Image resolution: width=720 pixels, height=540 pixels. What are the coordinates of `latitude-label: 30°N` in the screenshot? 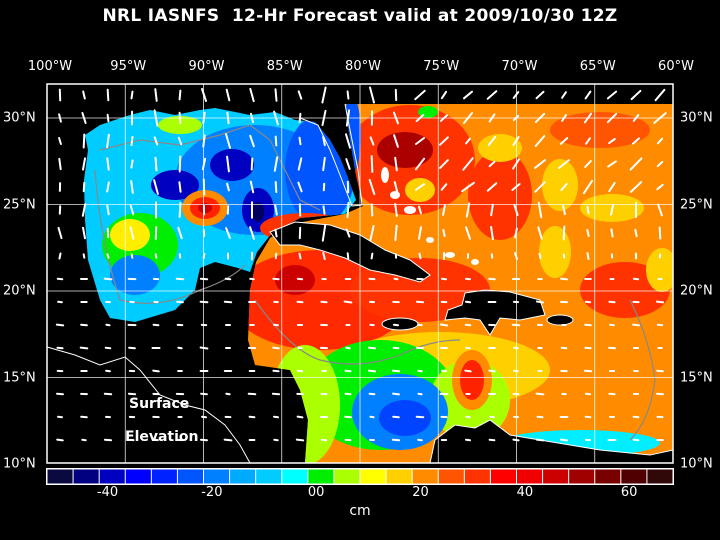 It's located at (19, 118).